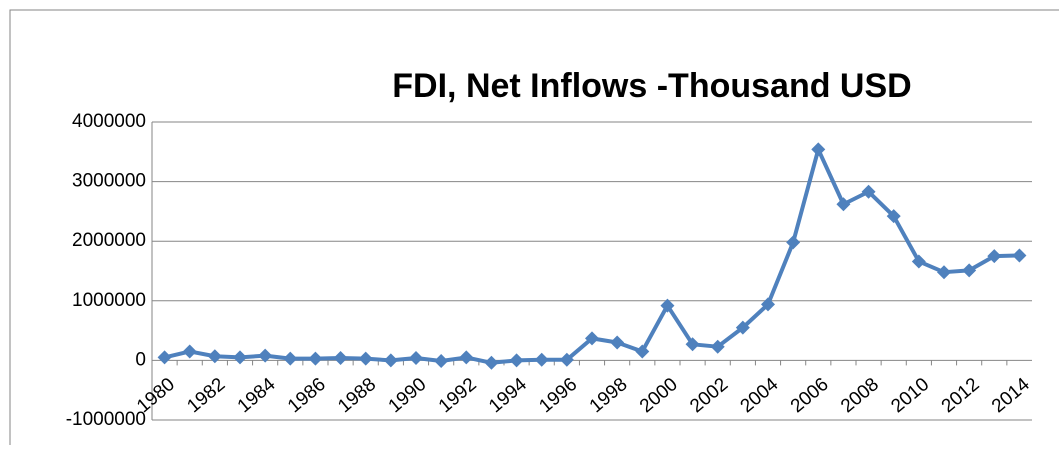 Image resolution: width=1059 pixels, height=450 pixels. I want to click on y-tick-label: 0, so click(140, 359).